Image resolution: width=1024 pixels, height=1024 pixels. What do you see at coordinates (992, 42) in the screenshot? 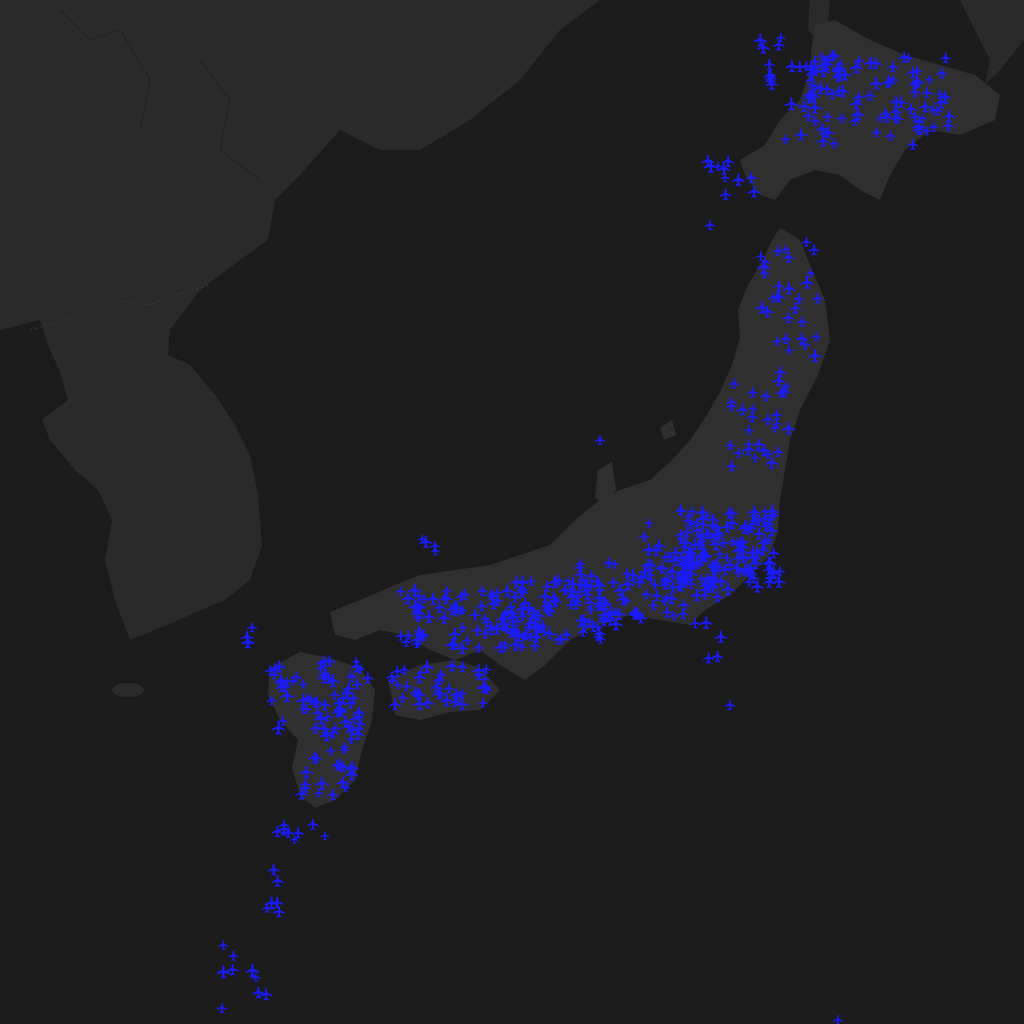
I see `kuril-coast` at bounding box center [992, 42].